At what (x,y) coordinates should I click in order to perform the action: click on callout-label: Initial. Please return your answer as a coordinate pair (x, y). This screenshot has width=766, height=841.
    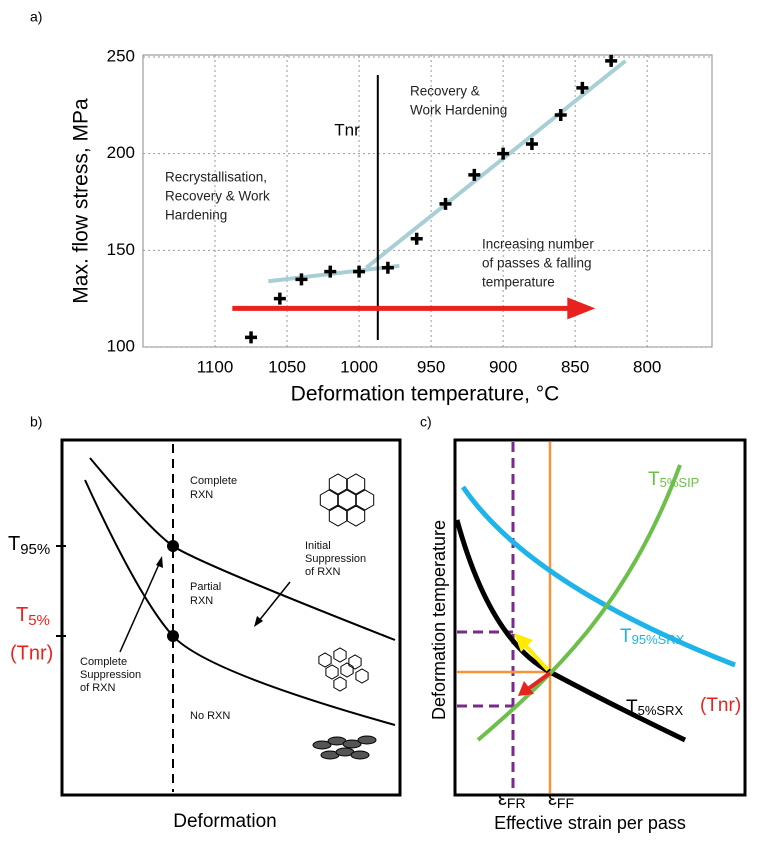
    Looking at the image, I should click on (318, 546).